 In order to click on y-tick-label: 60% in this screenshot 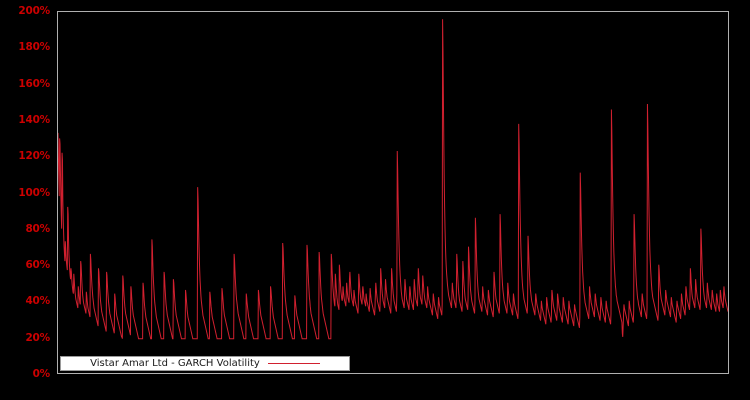, I will do `click(37, 265)`.